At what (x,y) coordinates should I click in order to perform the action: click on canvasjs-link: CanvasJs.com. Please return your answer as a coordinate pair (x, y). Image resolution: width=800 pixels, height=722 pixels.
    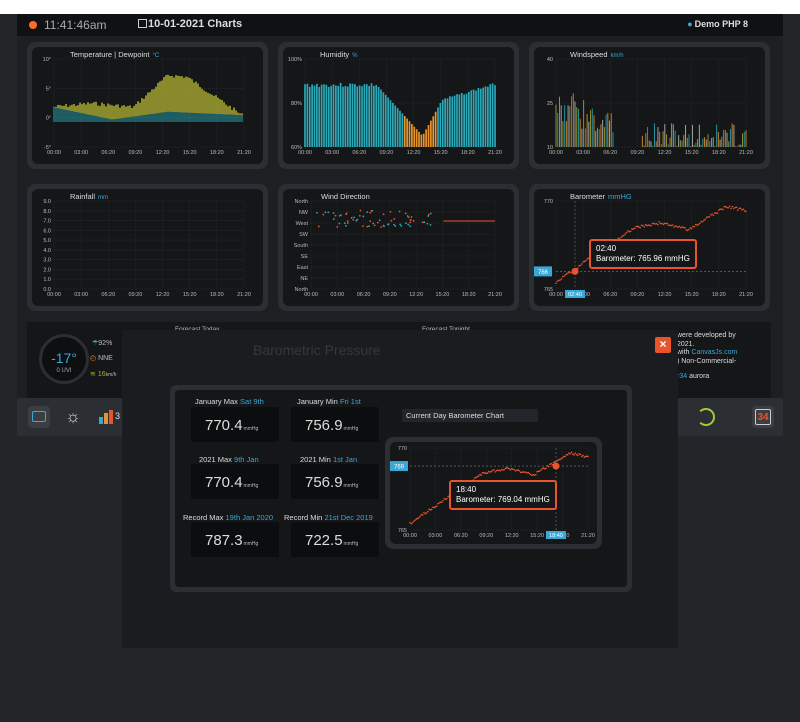
    Looking at the image, I should click on (714, 352).